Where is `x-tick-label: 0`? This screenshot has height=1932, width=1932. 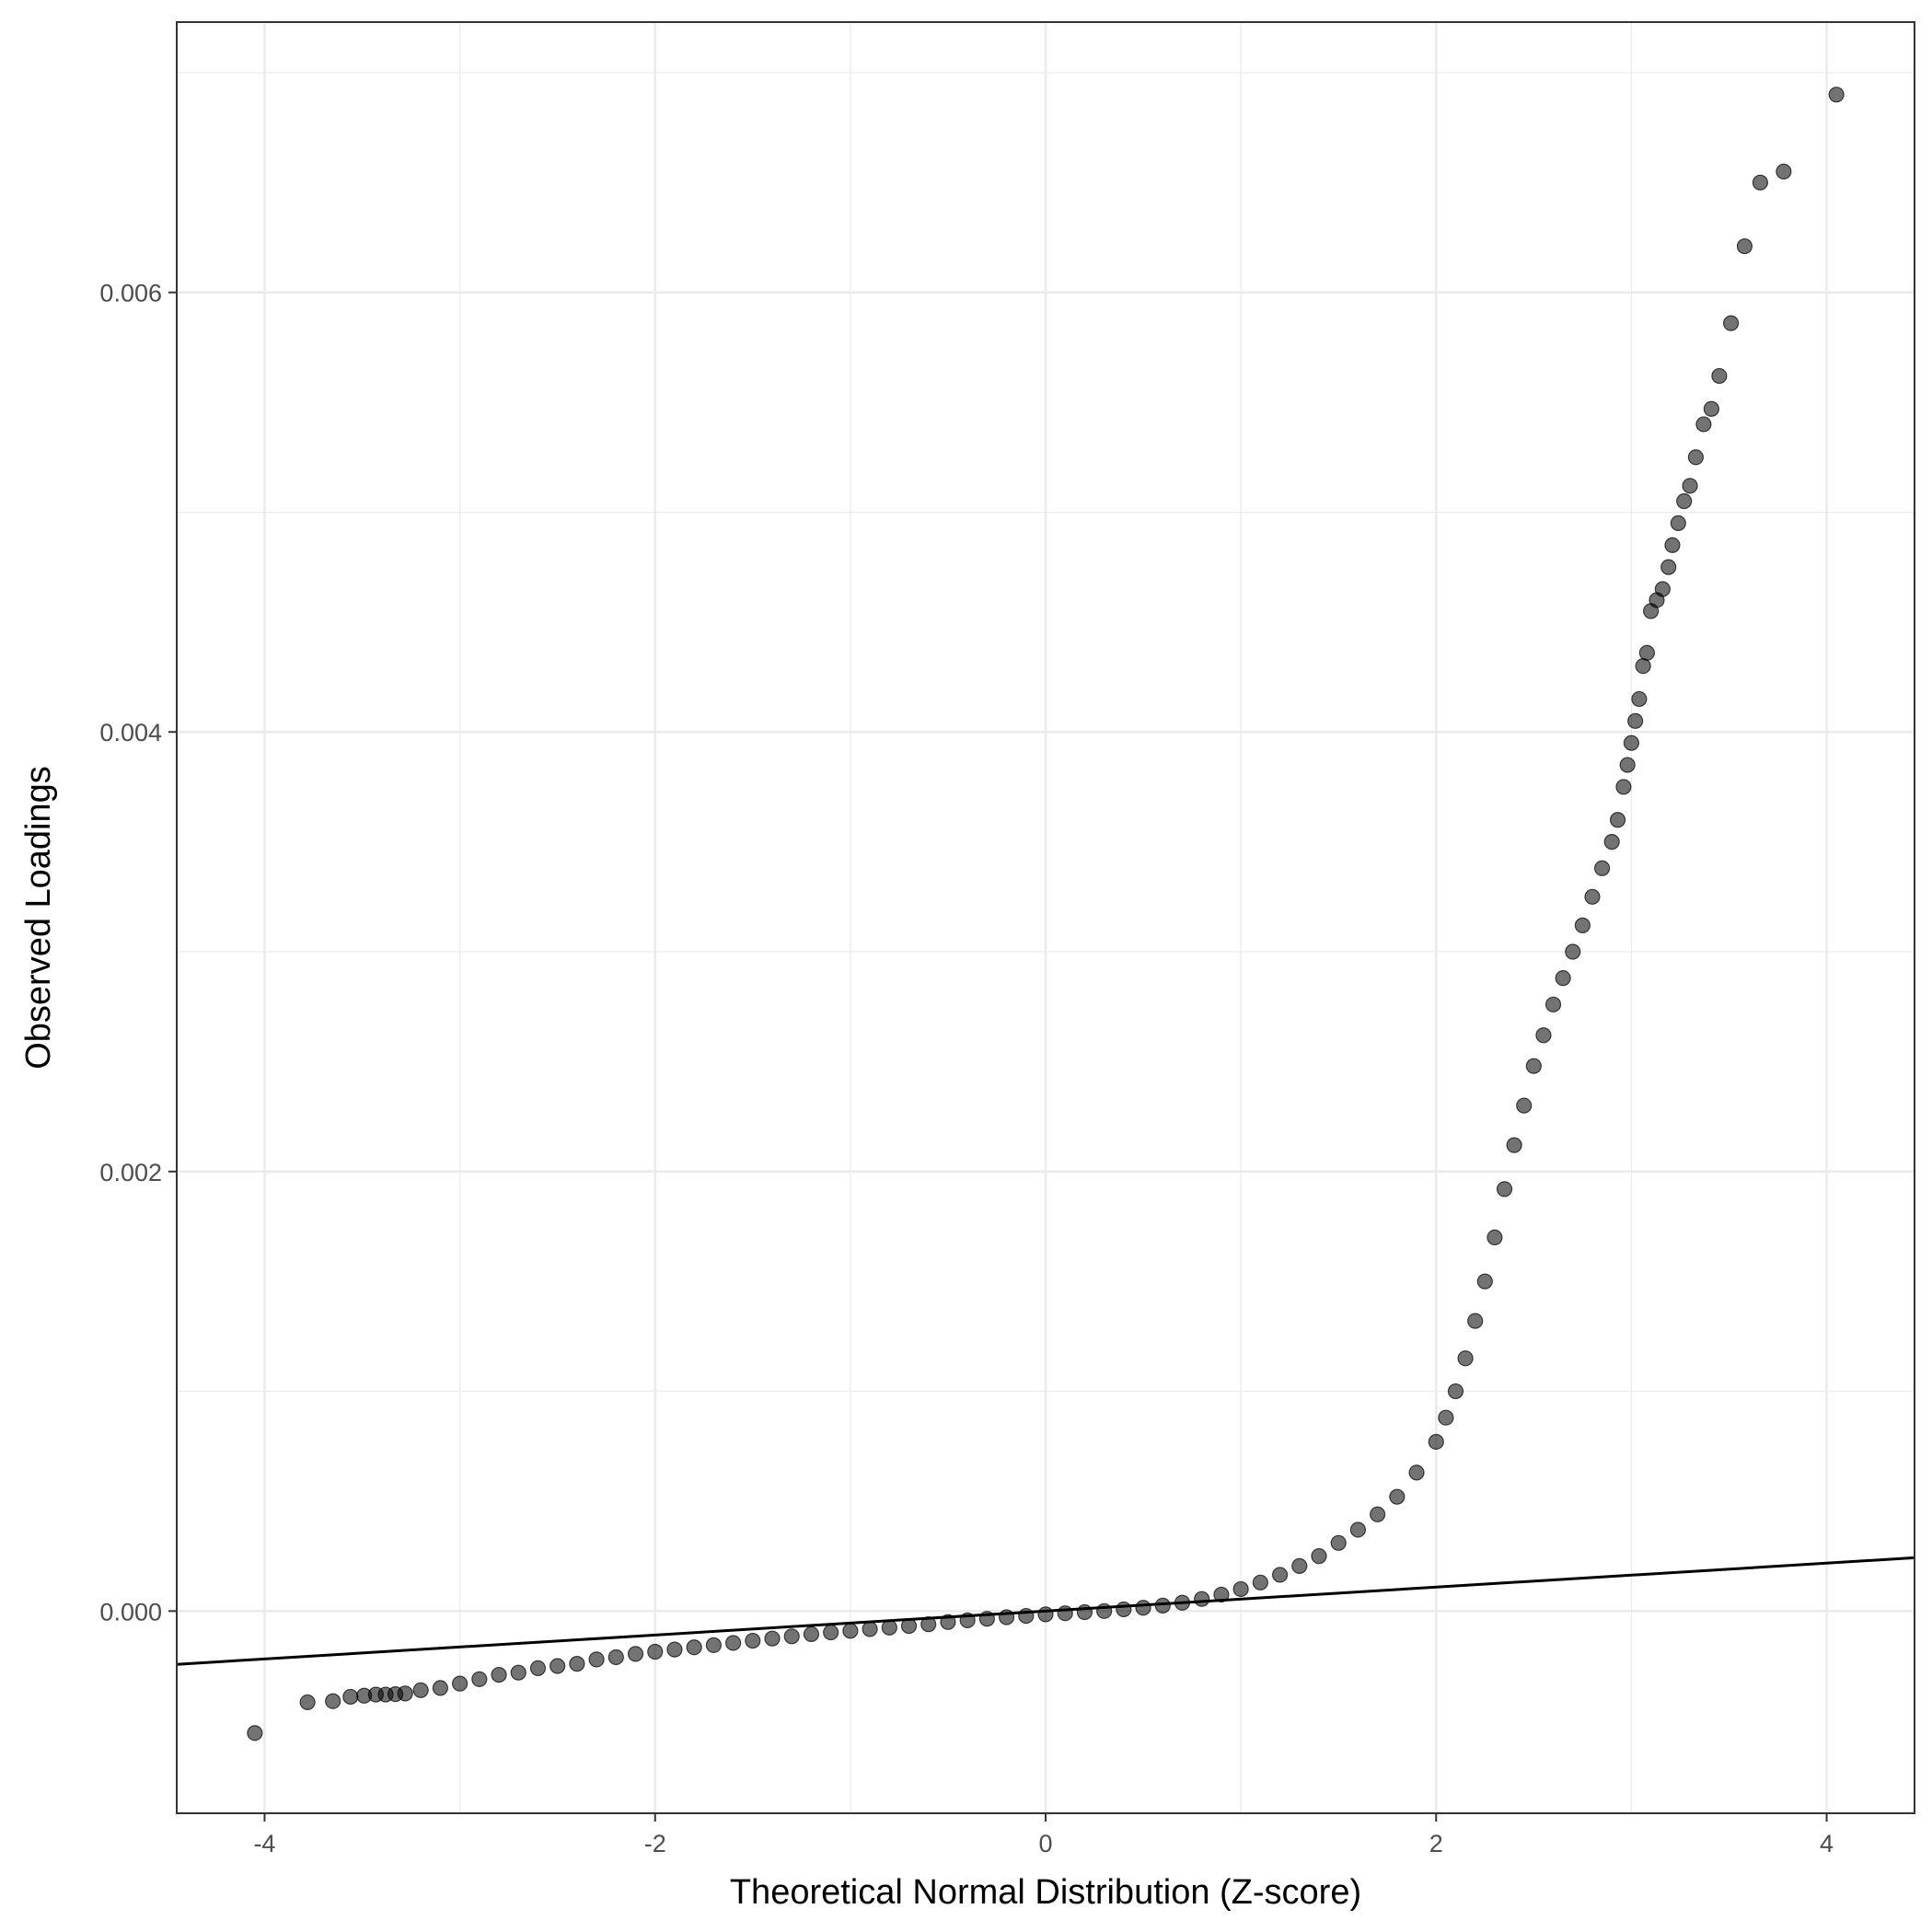 x-tick-label: 0 is located at coordinates (1045, 1844).